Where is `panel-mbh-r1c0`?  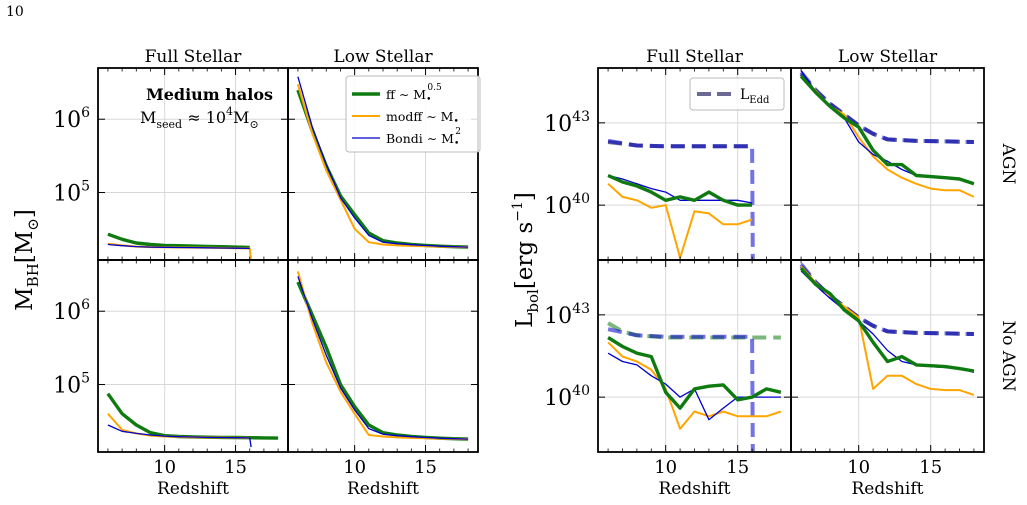
panel-mbh-r1c0 is located at coordinates (193, 356).